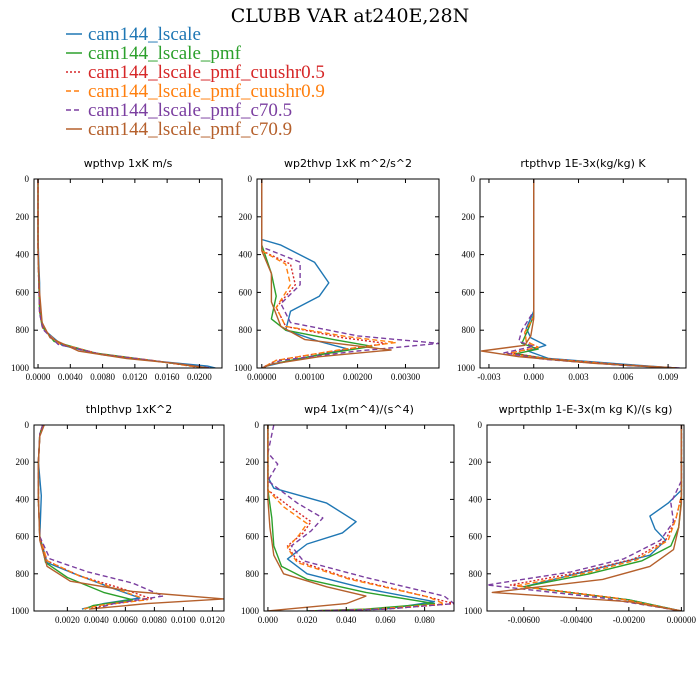  What do you see at coordinates (144, 34) in the screenshot?
I see `legend-label: cam144_lscale` at bounding box center [144, 34].